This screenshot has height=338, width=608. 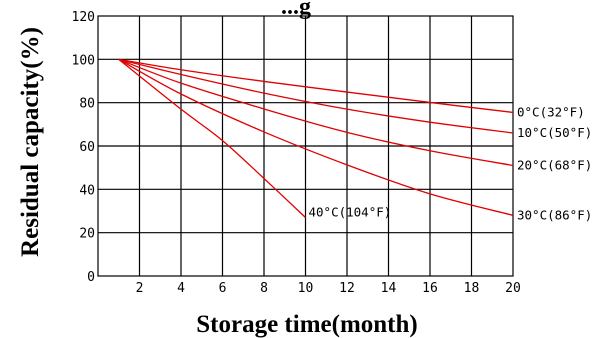 What do you see at coordinates (306, 324) in the screenshot?
I see `x-axis-title: Storage time(month)` at bounding box center [306, 324].